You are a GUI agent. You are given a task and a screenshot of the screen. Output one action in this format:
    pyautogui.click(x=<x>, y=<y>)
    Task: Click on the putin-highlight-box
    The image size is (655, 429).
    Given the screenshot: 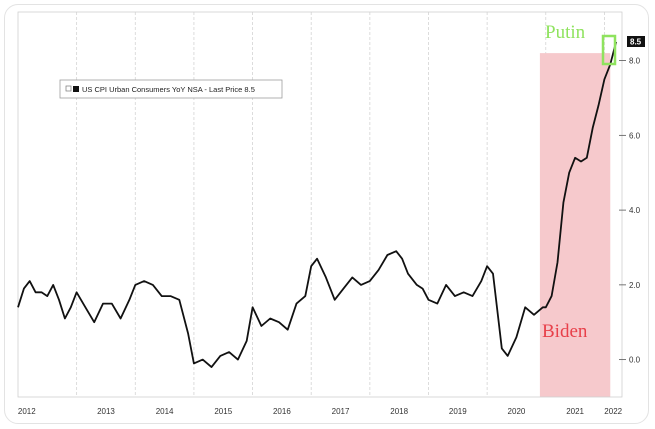 What is the action you would take?
    pyautogui.click(x=609, y=50)
    